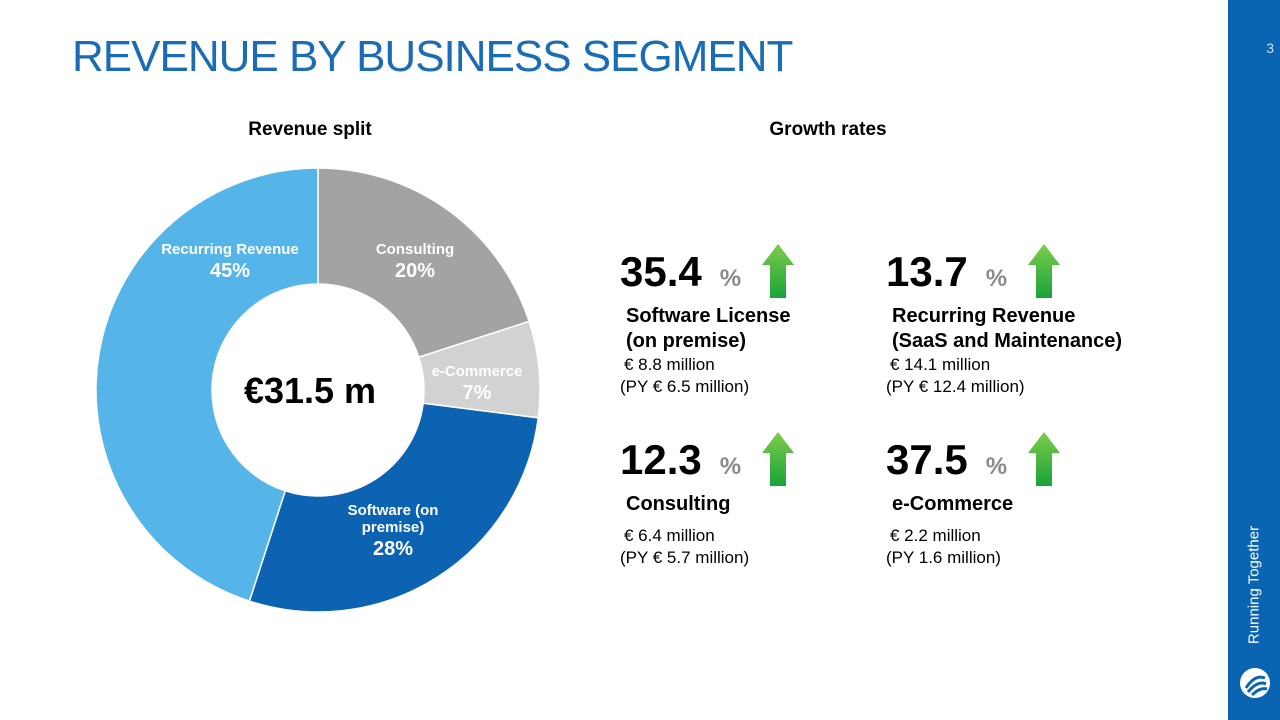  Describe the element at coordinates (943, 557) in the screenshot. I see `segment-detail: (PY 1.6 million)` at that location.